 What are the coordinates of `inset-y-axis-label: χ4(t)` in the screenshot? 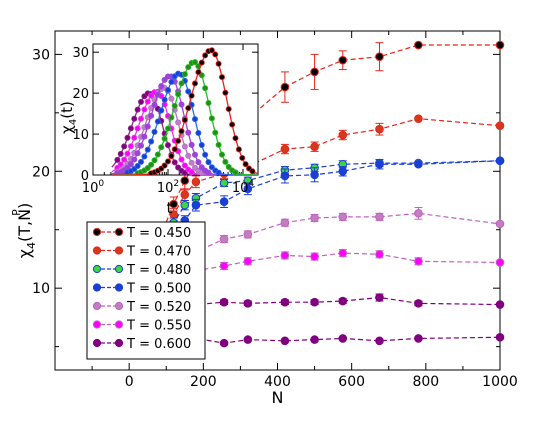 It's located at (68, 117).